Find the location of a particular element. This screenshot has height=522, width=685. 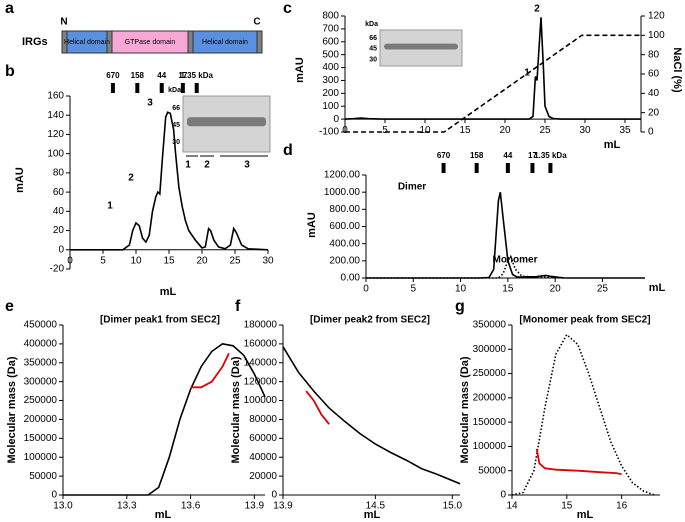

y-tick-label: 300000 is located at coordinates (490, 349).